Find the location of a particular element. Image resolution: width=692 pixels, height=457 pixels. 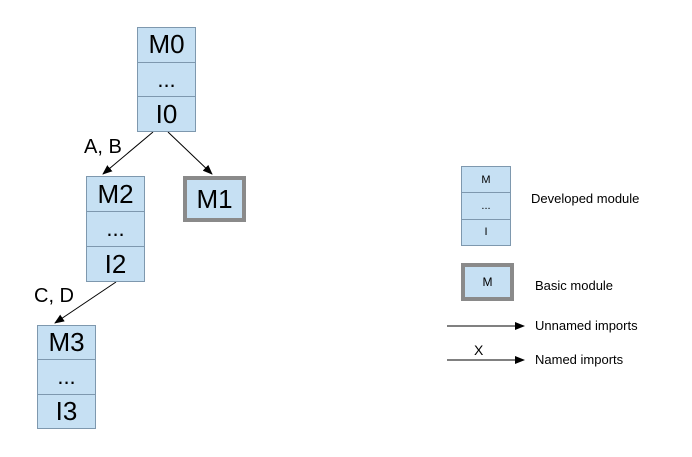

module-m2: M2 ... I2 is located at coordinates (115, 229).